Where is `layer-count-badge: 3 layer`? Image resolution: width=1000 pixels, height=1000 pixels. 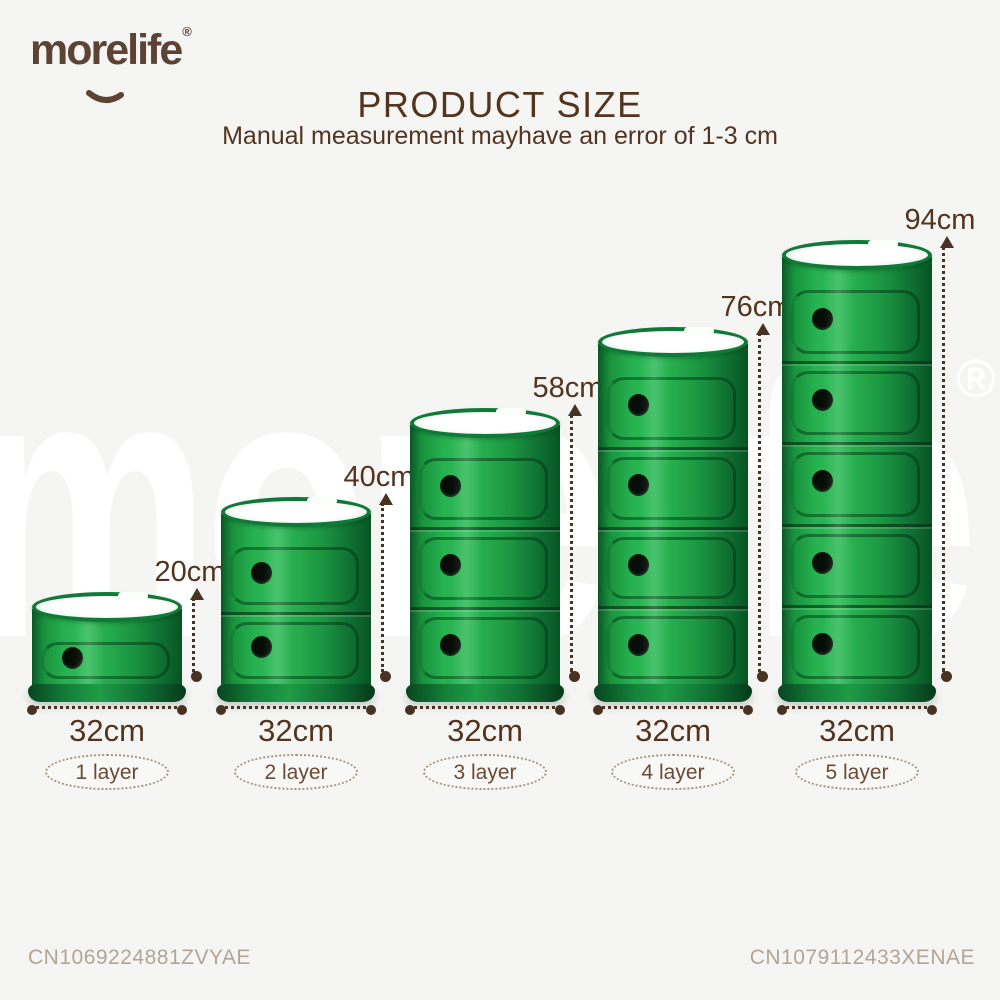
layer-count-badge: 3 layer is located at coordinates (485, 772).